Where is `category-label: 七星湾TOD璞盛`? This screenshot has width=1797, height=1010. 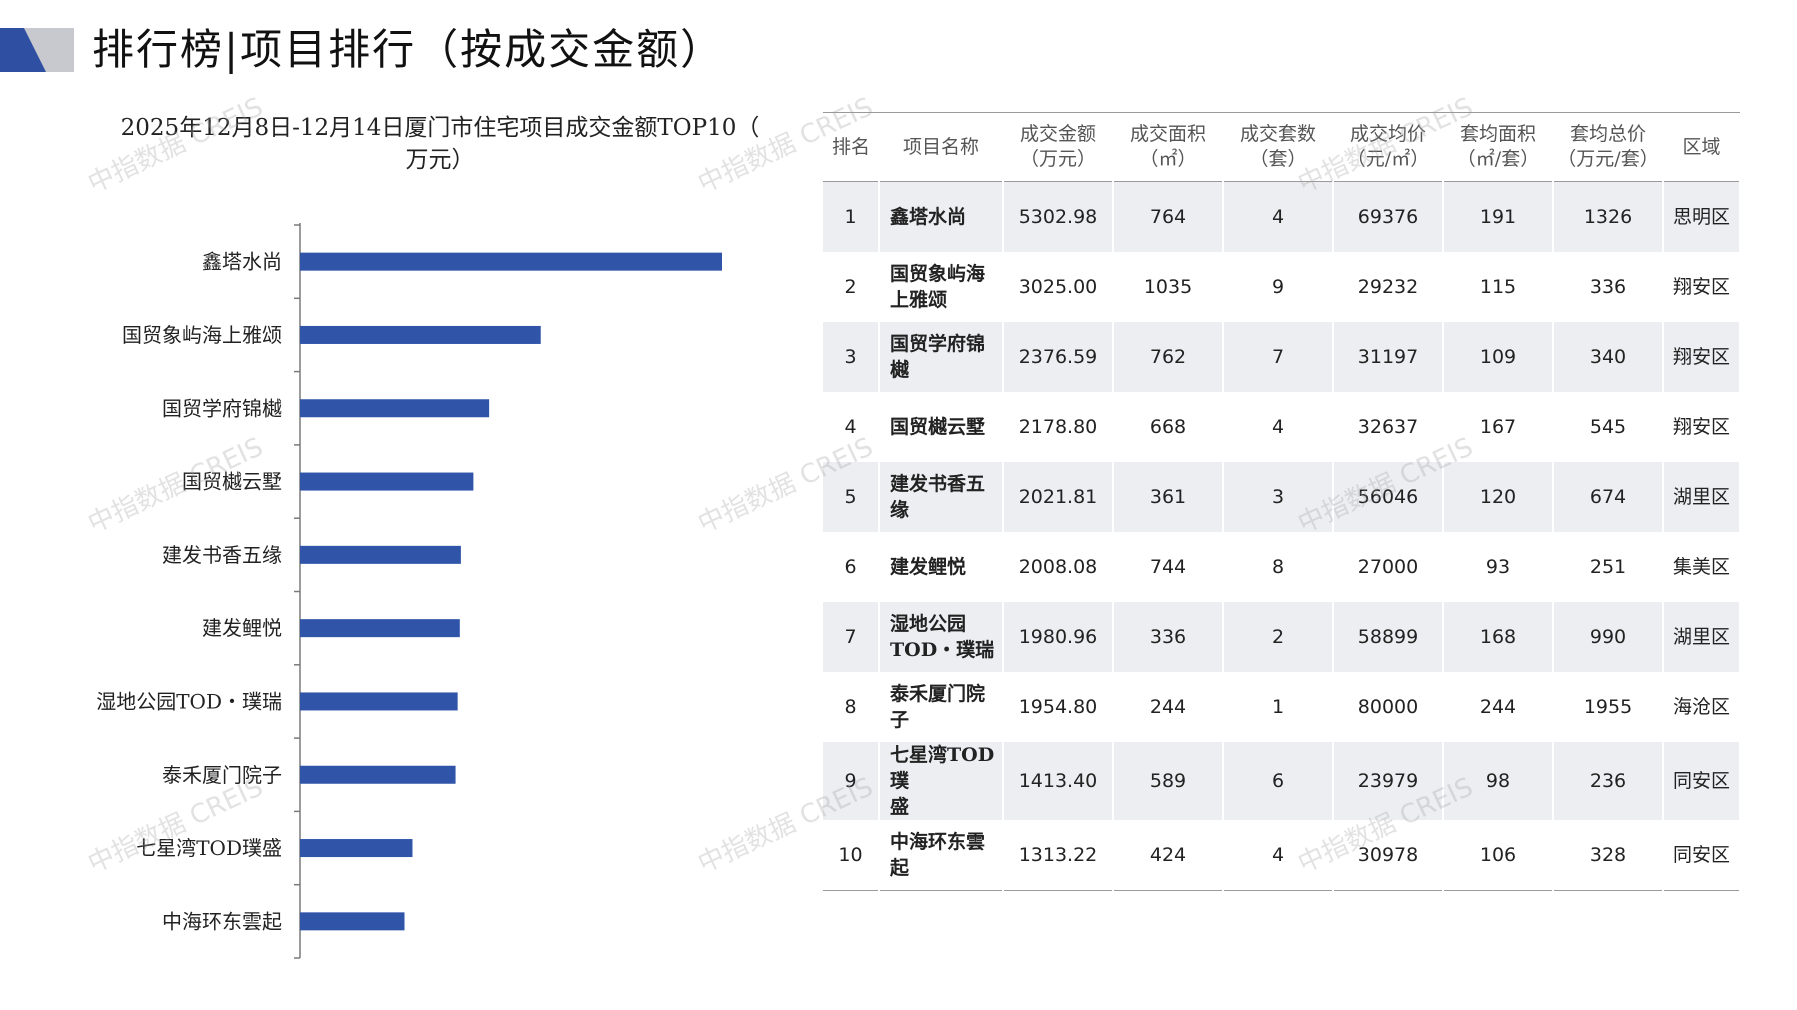
category-label: 七星湾TOD璞盛 is located at coordinates (209, 848).